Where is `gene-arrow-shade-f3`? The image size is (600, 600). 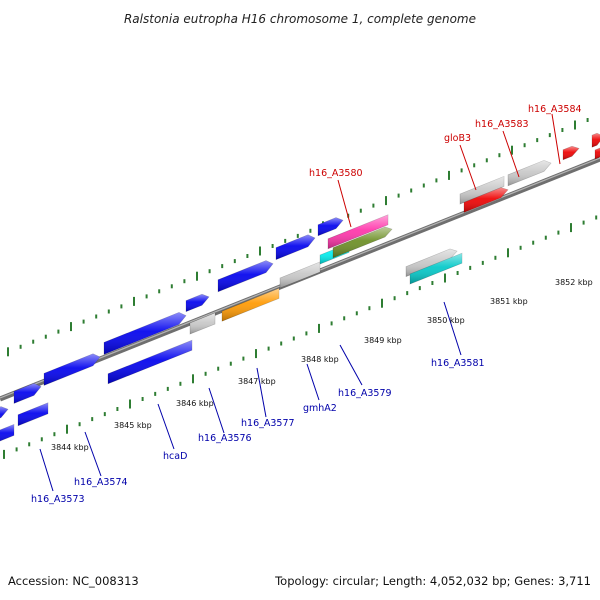 gene-arrow-shade-f3 is located at coordinates (72, 369).